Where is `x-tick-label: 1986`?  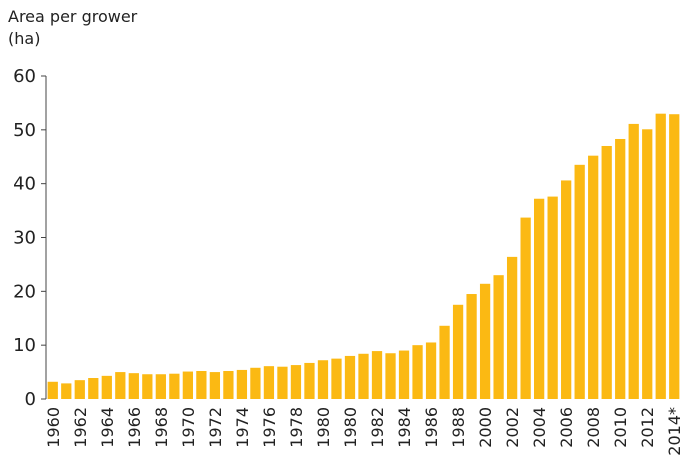
x-tick-label: 1986 is located at coordinates (431, 427).